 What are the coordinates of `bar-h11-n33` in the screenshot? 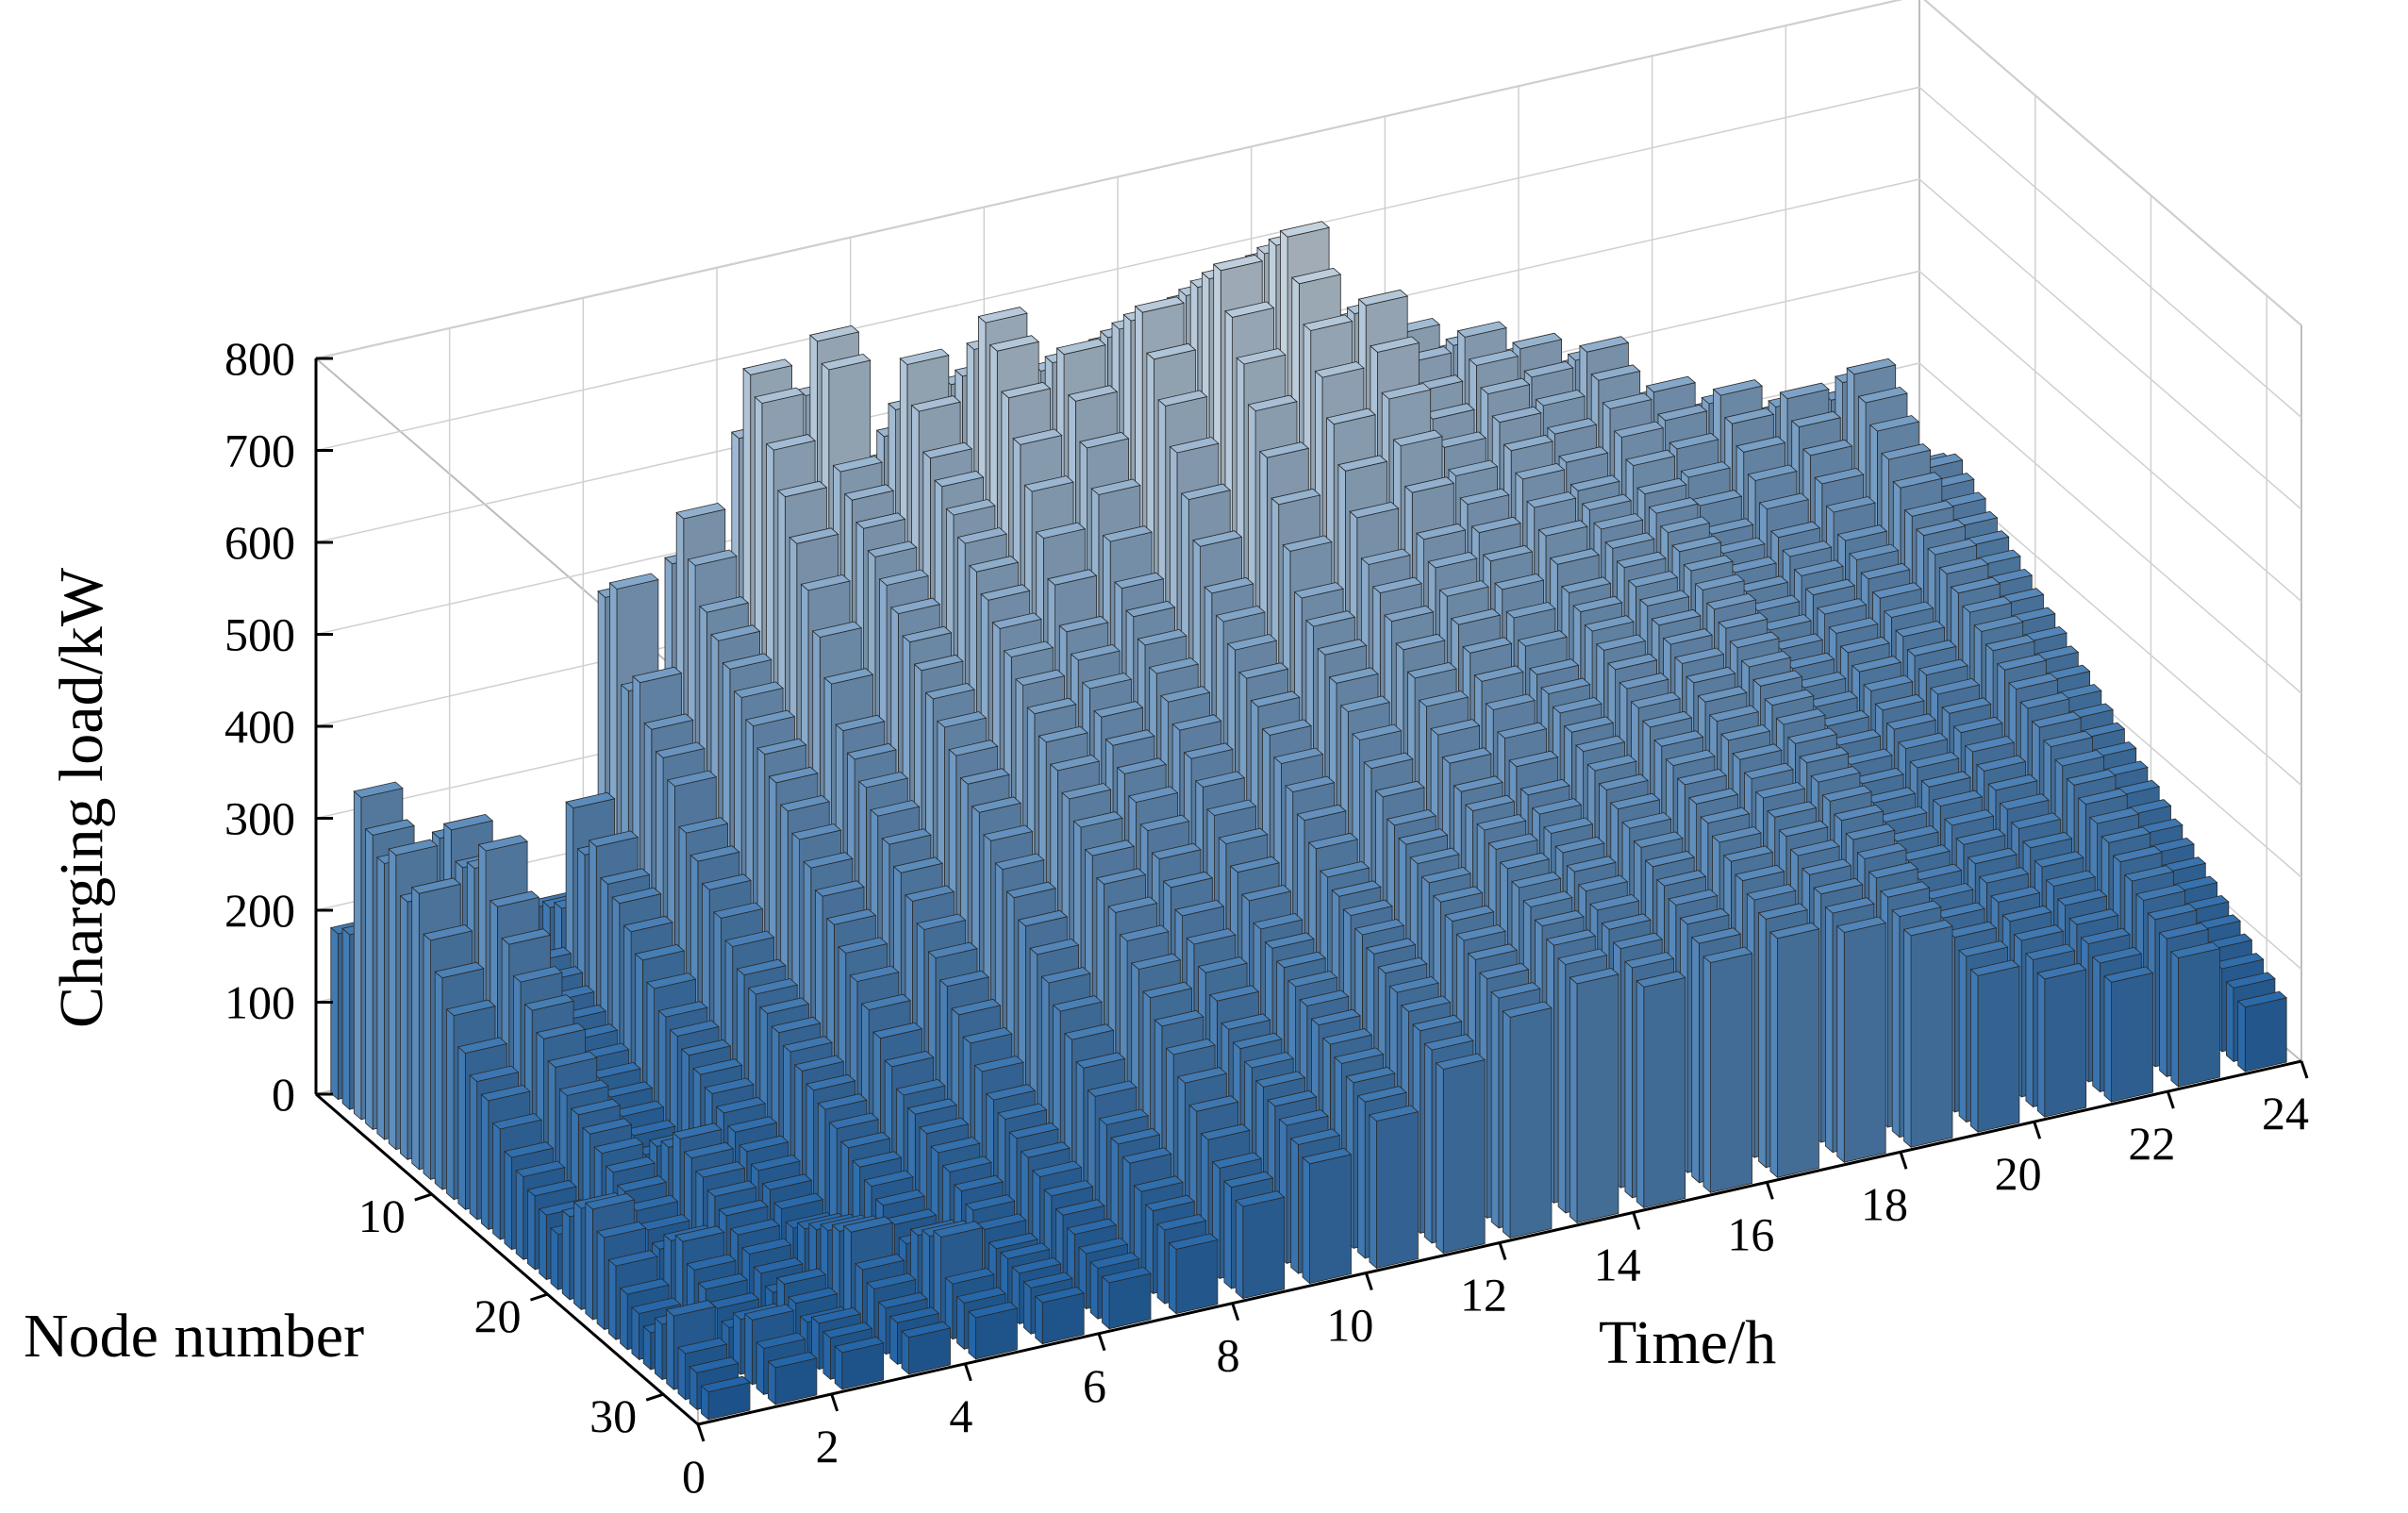 It's located at (1395, 1187).